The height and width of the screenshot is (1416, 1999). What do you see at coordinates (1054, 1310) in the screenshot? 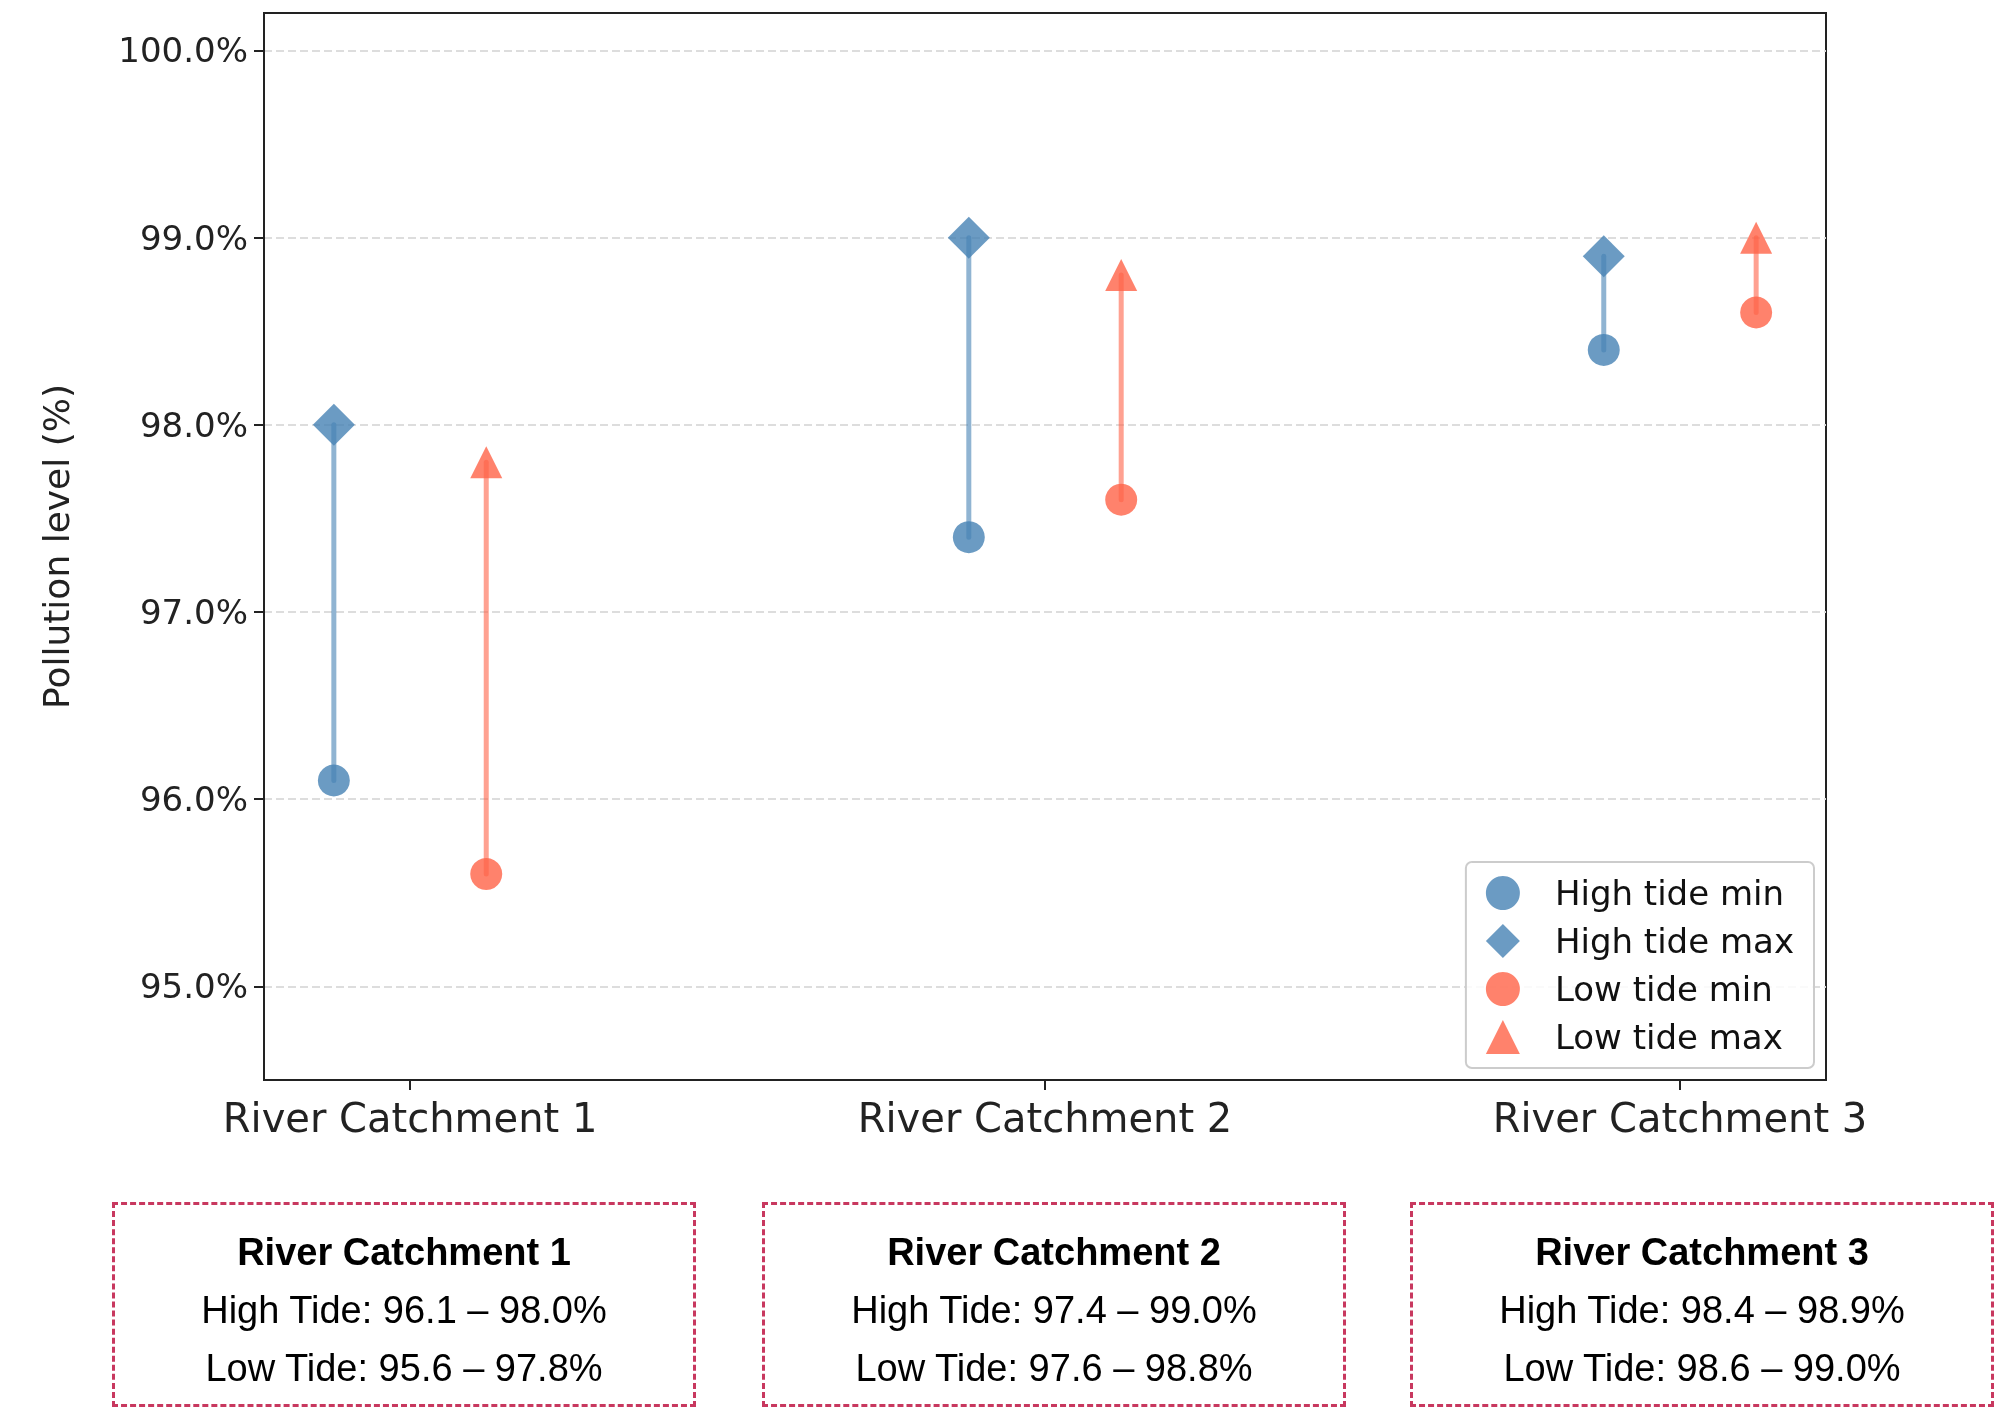
I see `text: River Catchment 2 High Tide: 97.4 – 99.0% Low Tide: 97.6 – 98.8%` at bounding box center [1054, 1310].